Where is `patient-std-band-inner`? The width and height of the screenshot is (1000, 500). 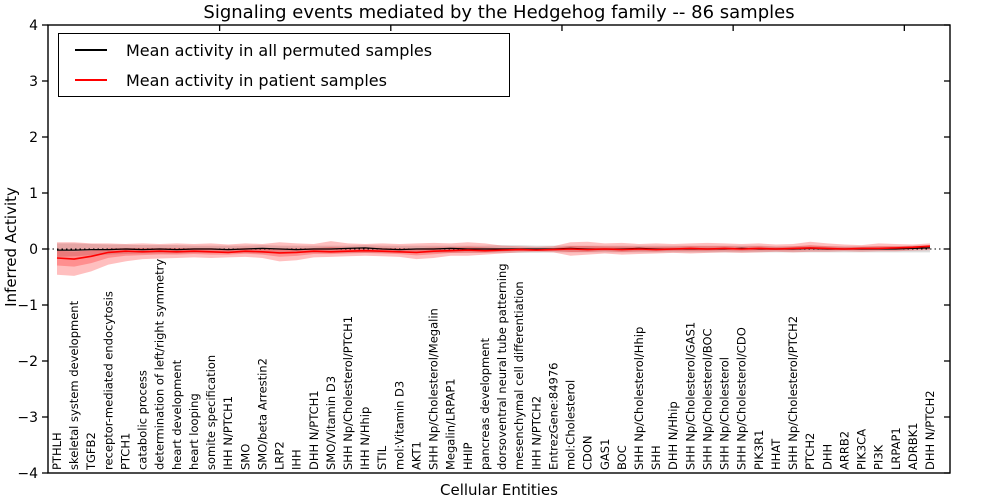
patient-std-band-inner is located at coordinates (493, 255).